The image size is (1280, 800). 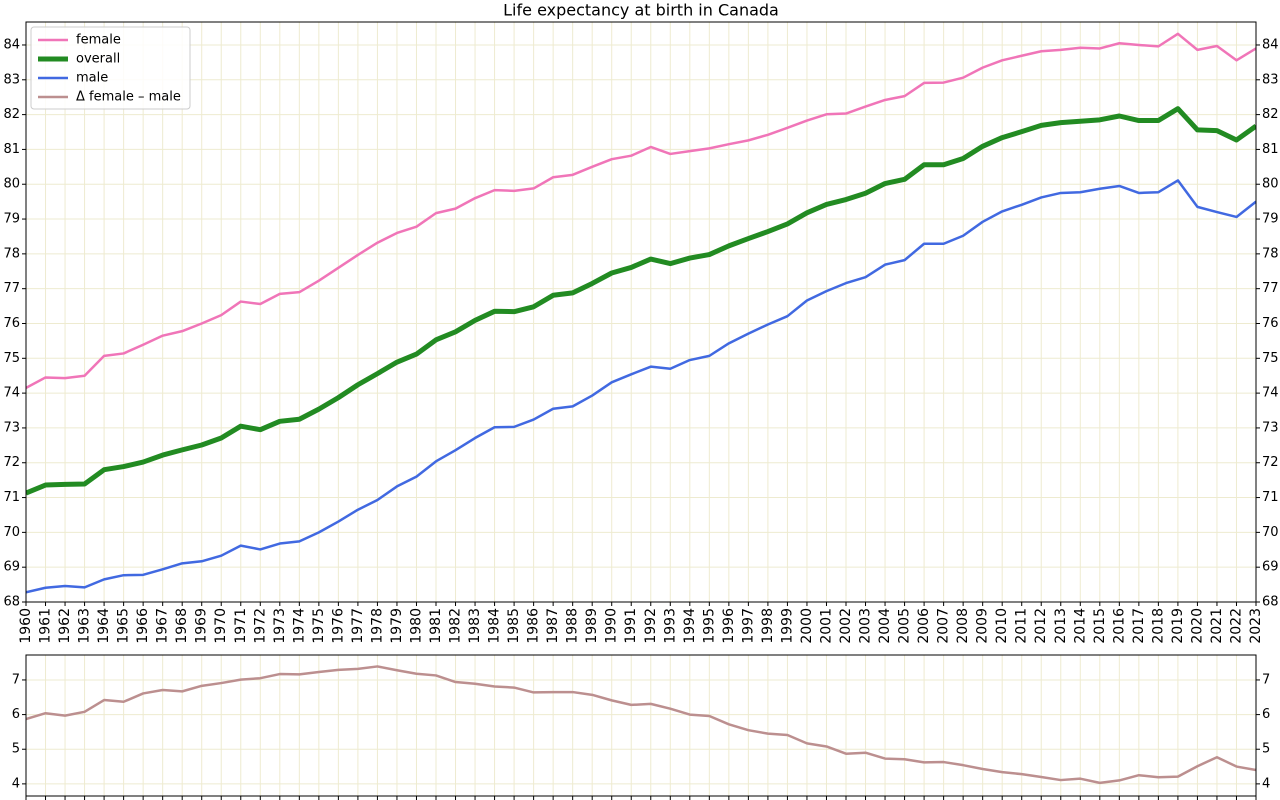 What do you see at coordinates (16, 679) in the screenshot?
I see `y-tick-label: 7` at bounding box center [16, 679].